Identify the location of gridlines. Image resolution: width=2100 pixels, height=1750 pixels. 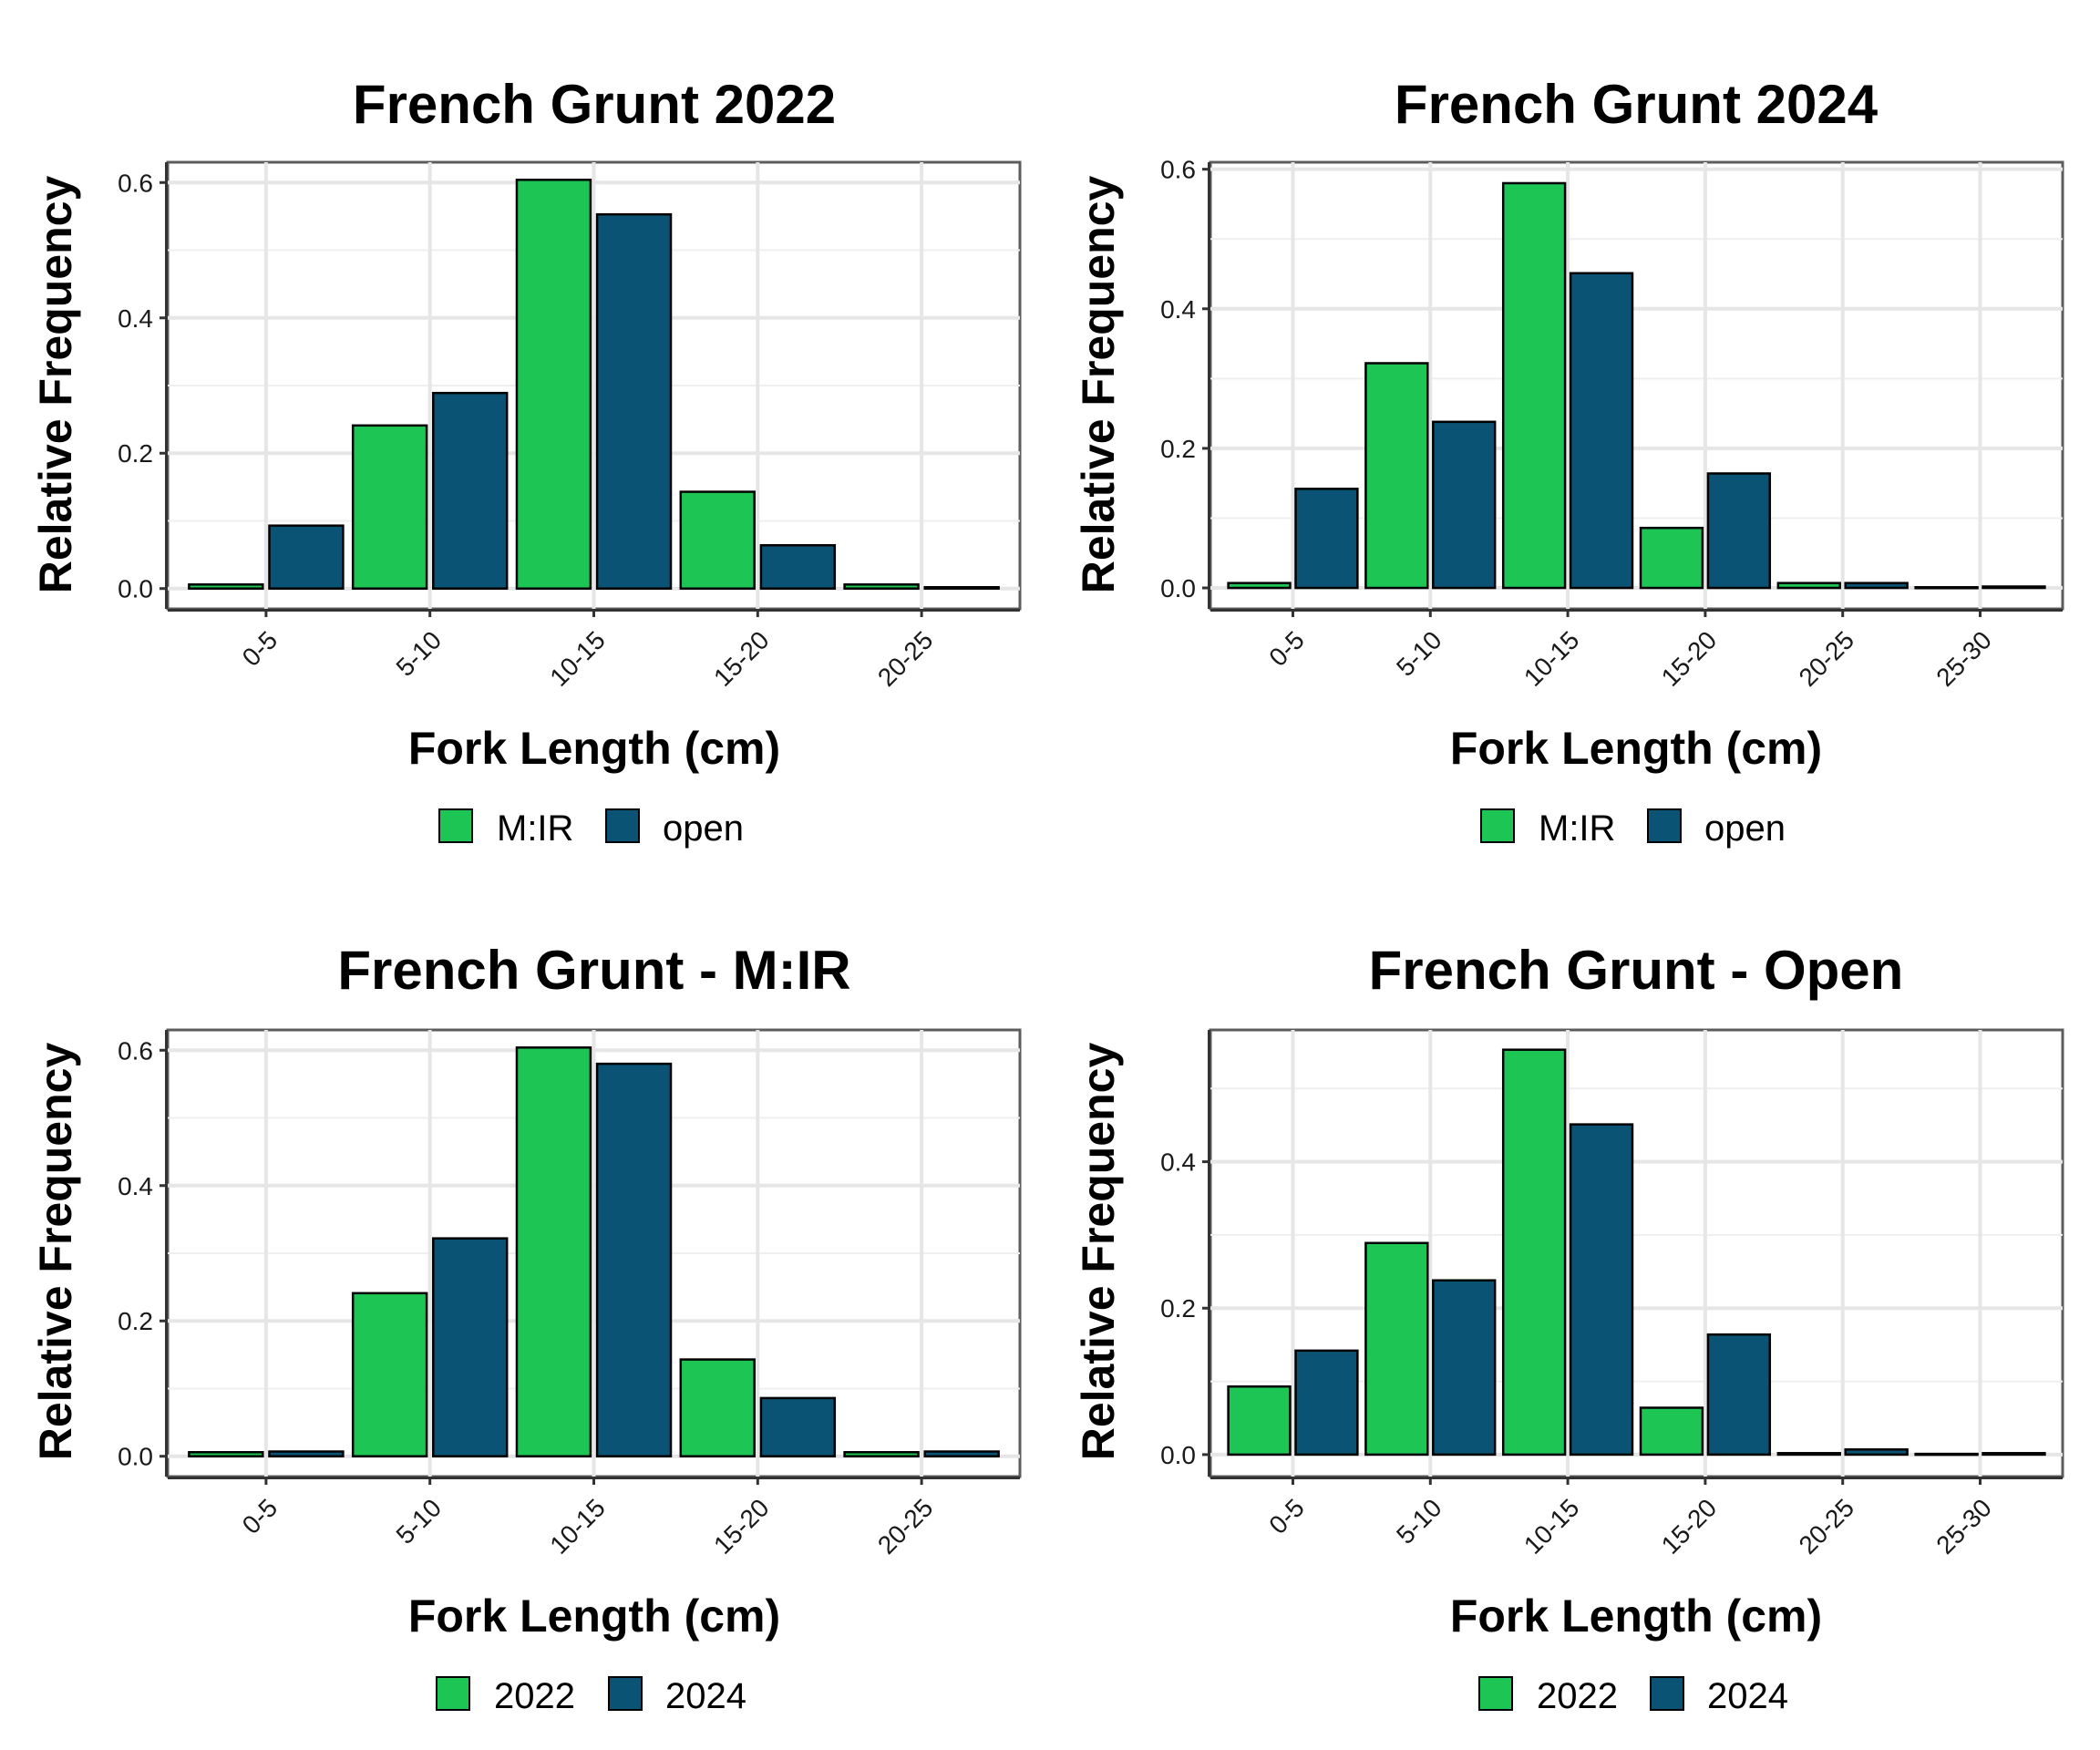
(594, 1253).